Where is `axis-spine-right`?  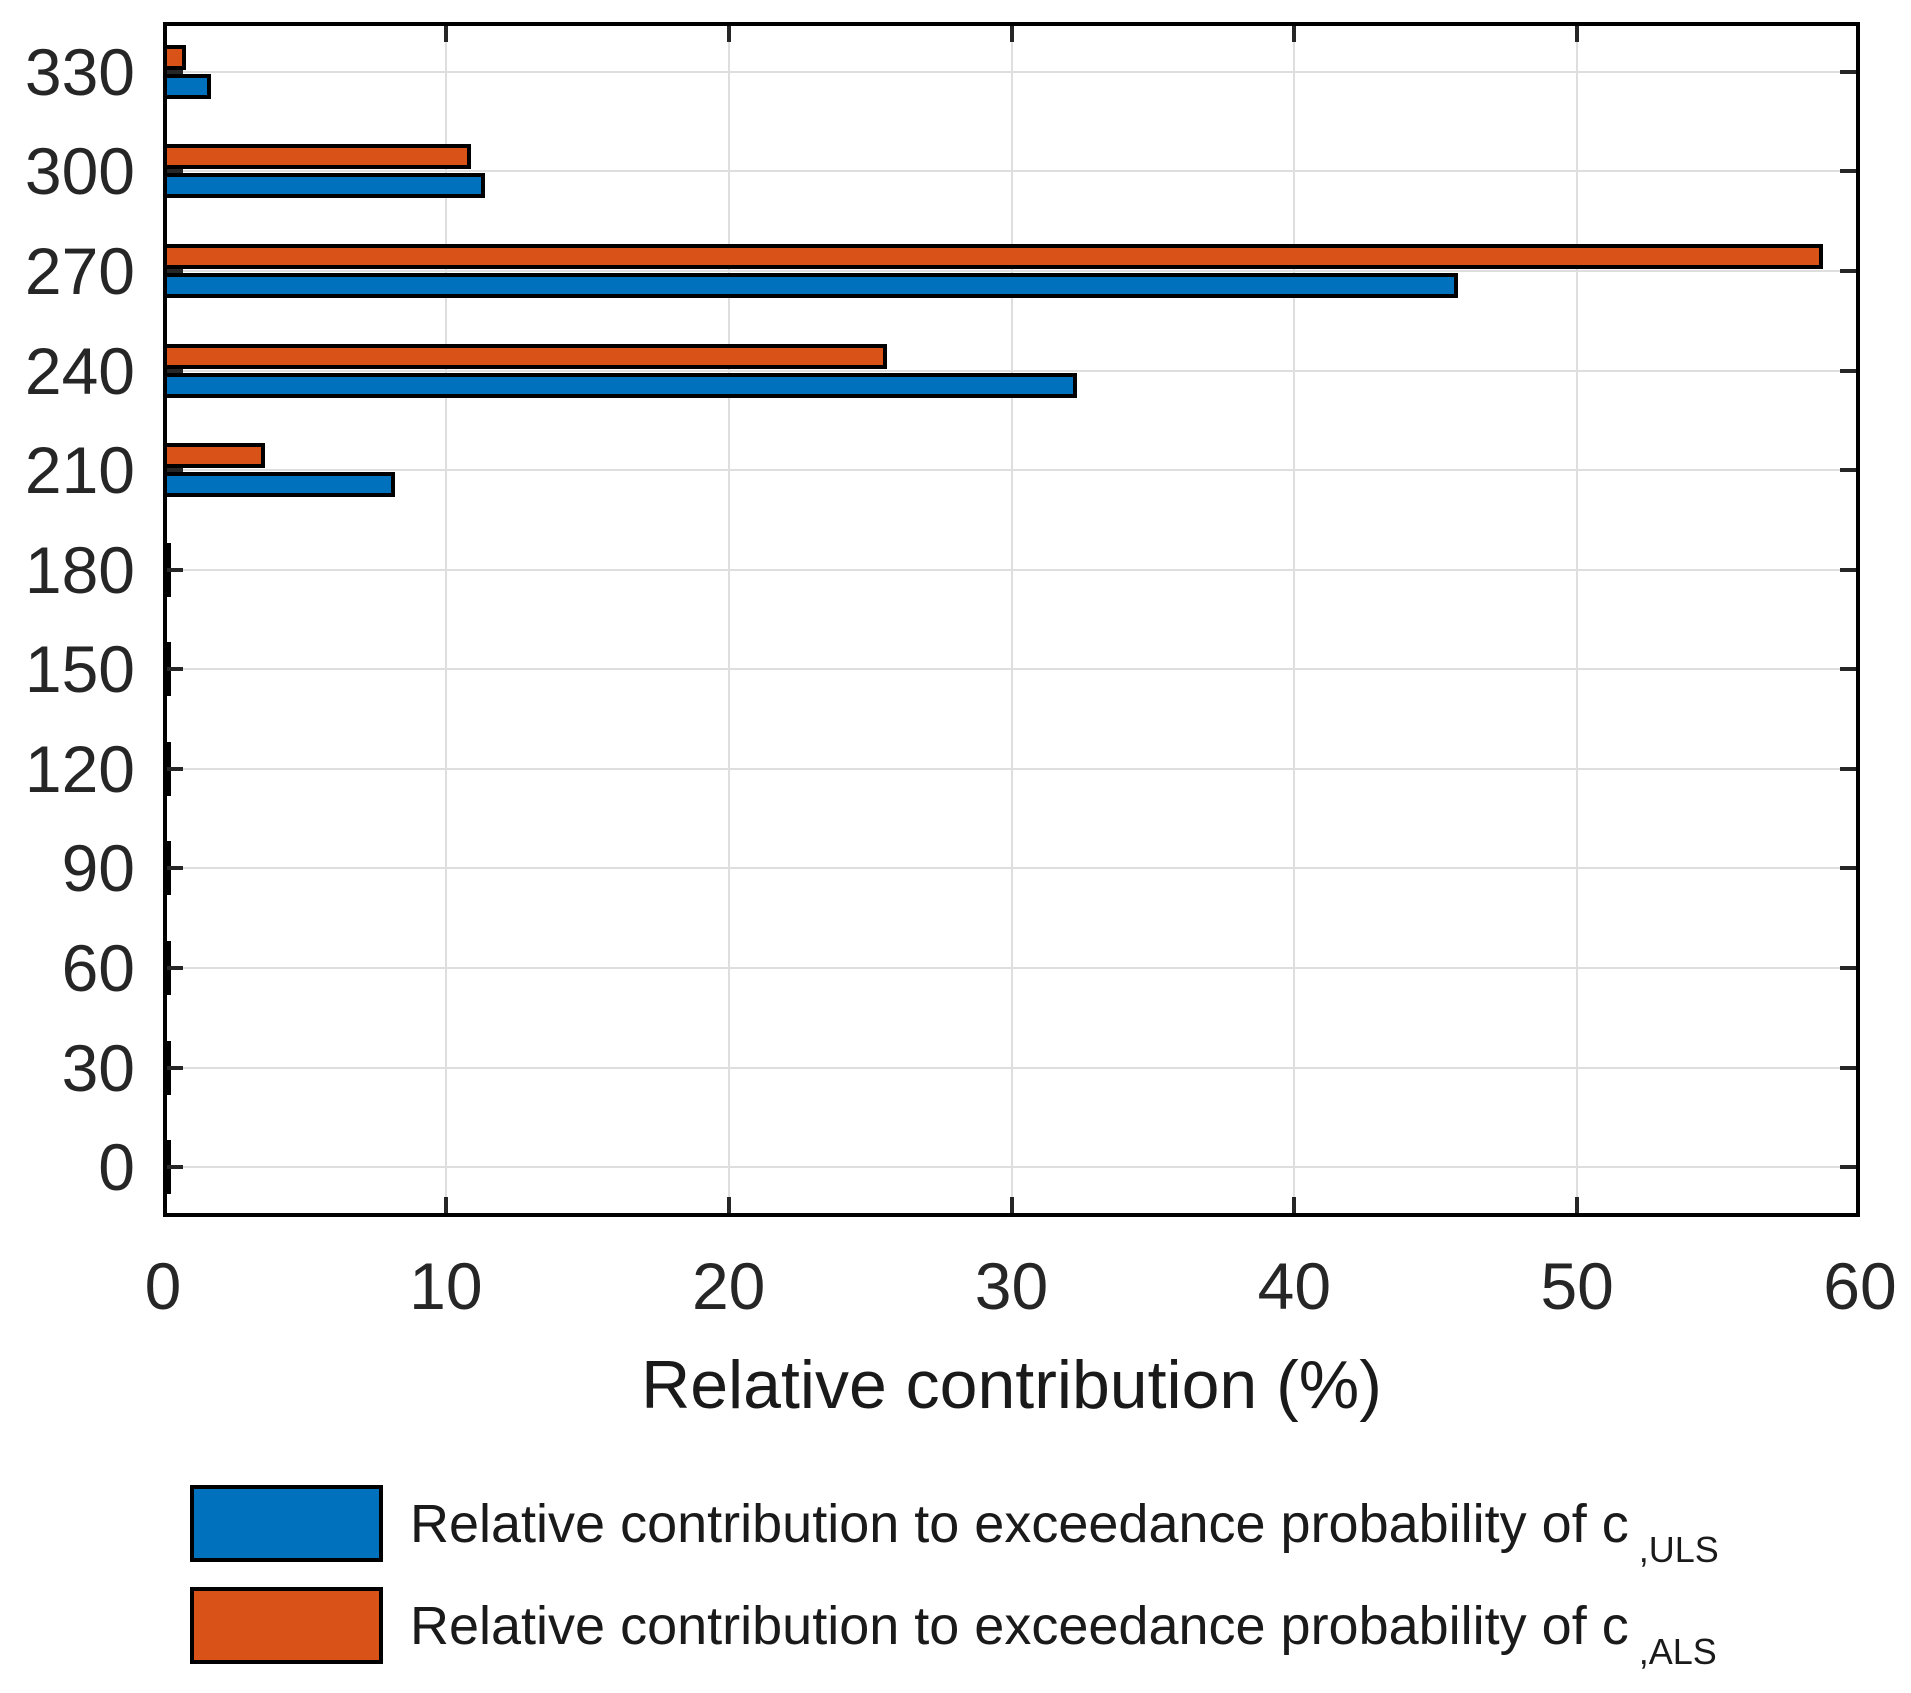 axis-spine-right is located at coordinates (1858, 619).